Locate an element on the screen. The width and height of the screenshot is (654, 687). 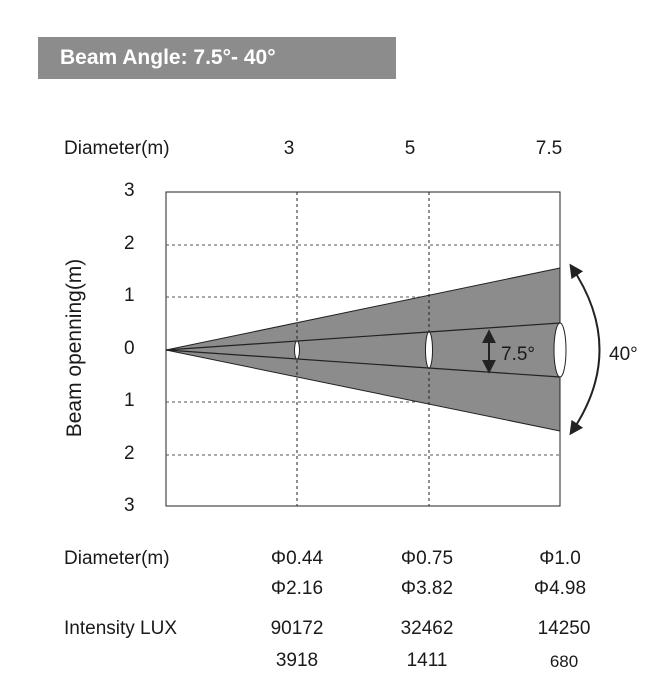
diameter-7-5m-wide: Φ4.98 is located at coordinates (560, 588).